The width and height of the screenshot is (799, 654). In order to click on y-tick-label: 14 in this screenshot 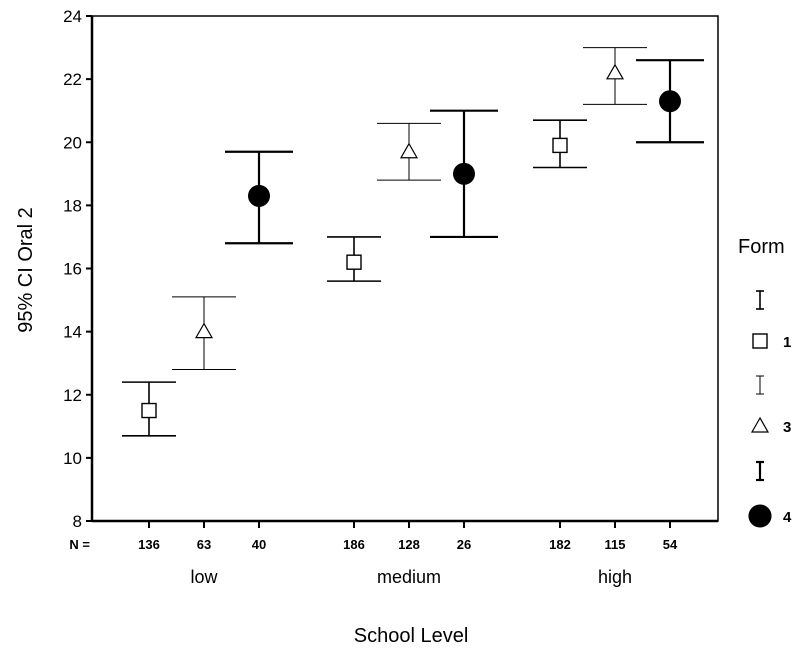, I will do `click(72, 332)`.